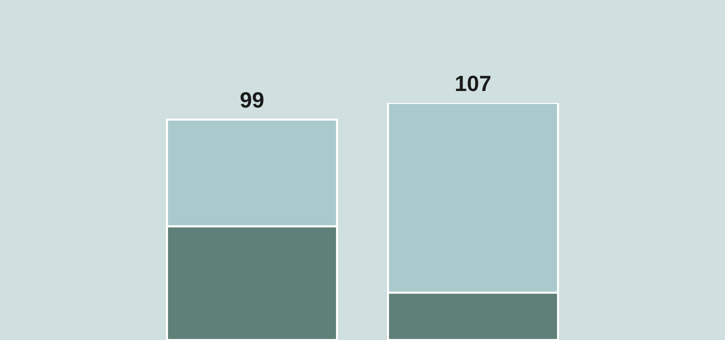  I want to click on annotation: 99, so click(252, 100).